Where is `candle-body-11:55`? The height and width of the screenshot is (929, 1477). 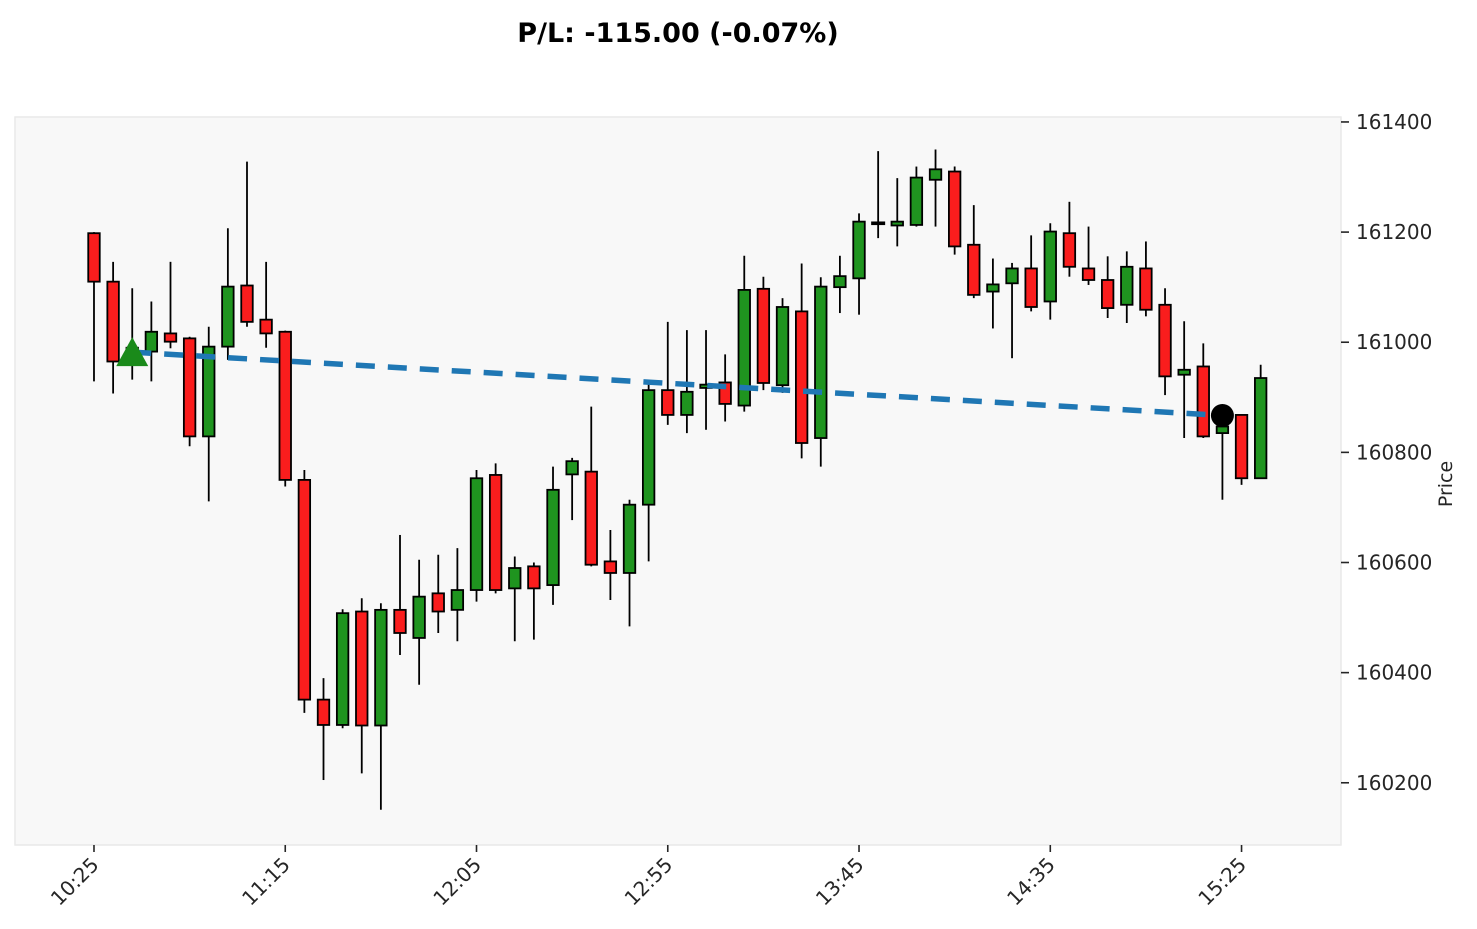
candle-body-11:55 is located at coordinates (438, 602).